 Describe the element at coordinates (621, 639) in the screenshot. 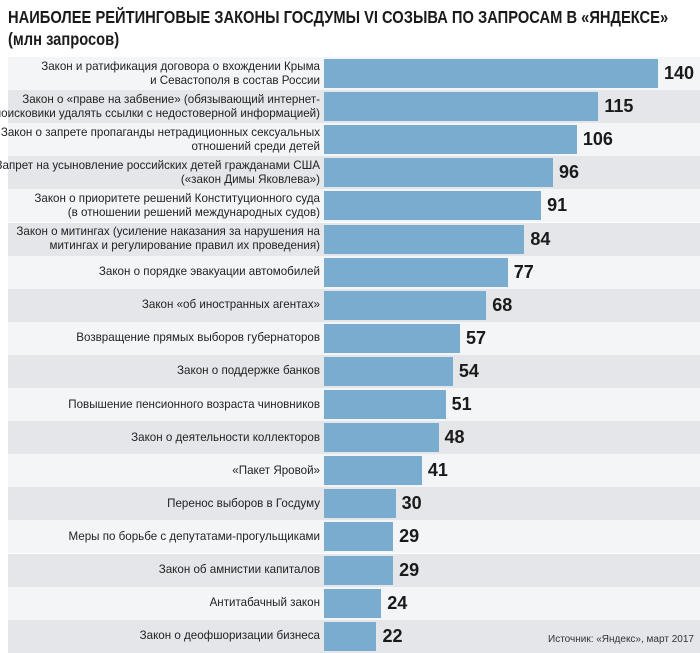

I see `source-note: Источник: «Яндекс», март 2017` at that location.